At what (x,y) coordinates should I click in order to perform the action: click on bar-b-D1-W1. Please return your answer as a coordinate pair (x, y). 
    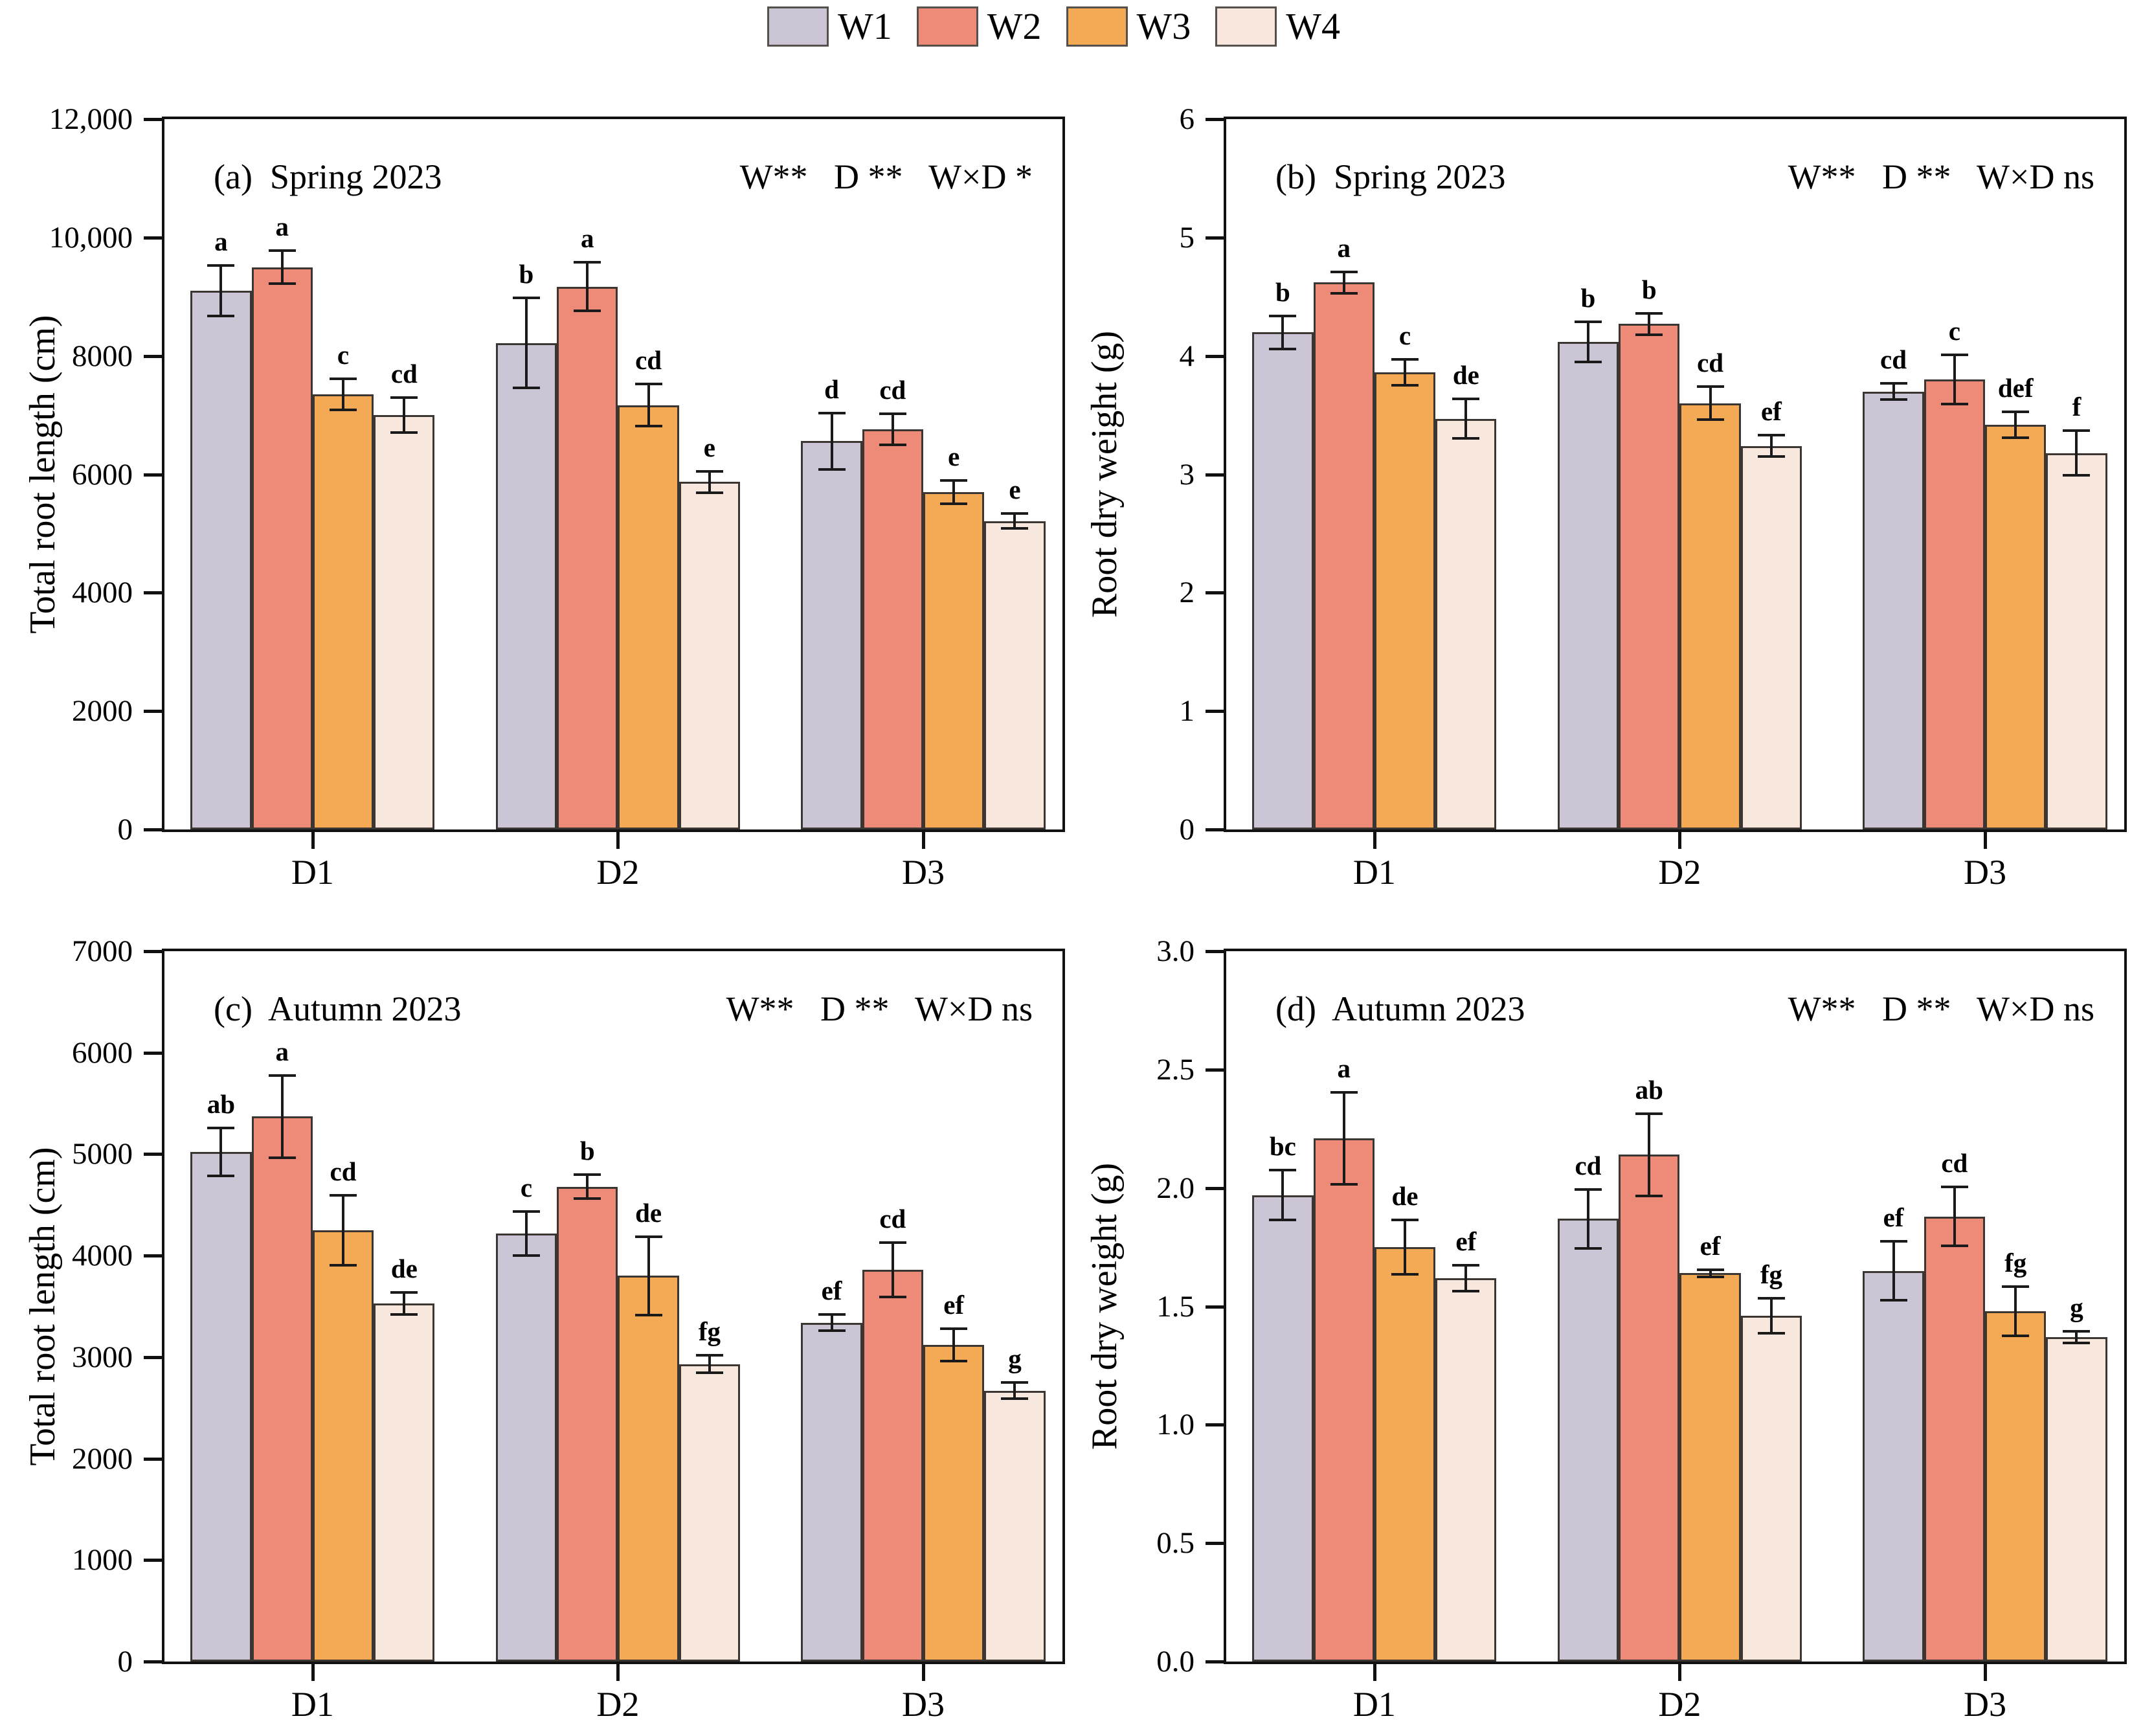
    Looking at the image, I should click on (1283, 580).